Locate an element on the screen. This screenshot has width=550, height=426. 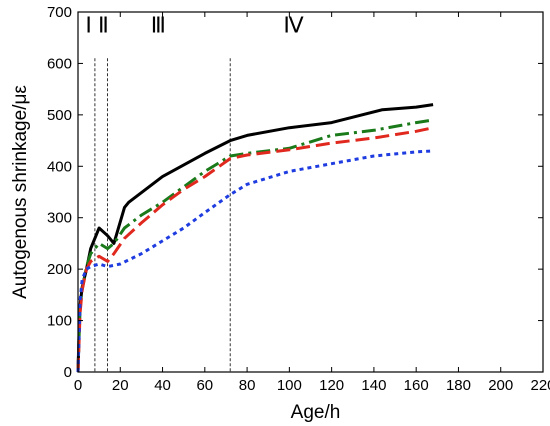
y-tick-label: 600 is located at coordinates (59, 63).